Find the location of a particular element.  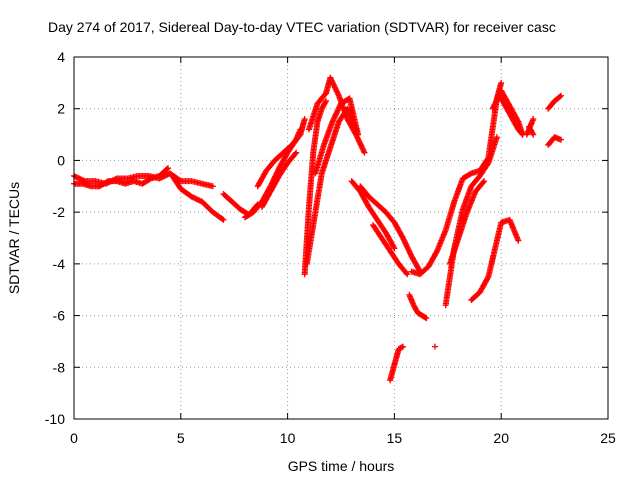

x-tick-label: 20 is located at coordinates (501, 438).